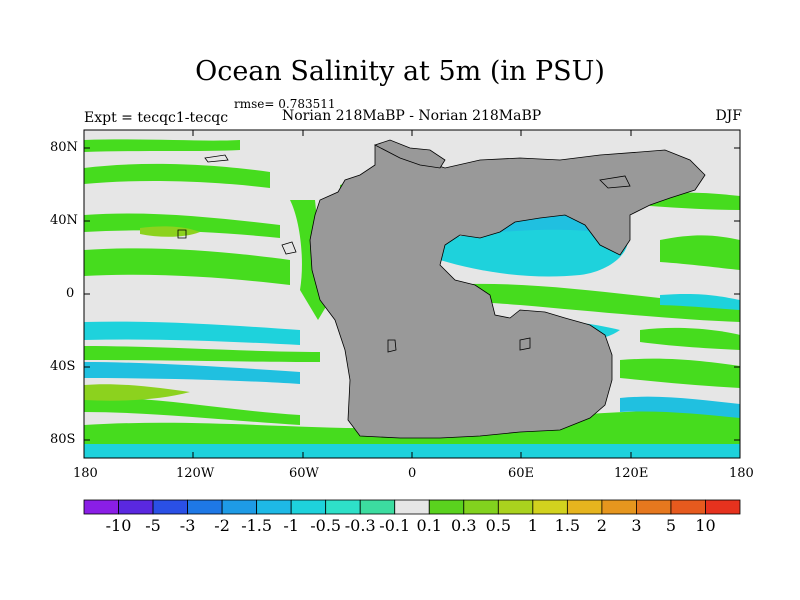  What do you see at coordinates (631, 473) in the screenshot?
I see `lon-label: 120E` at bounding box center [631, 473].